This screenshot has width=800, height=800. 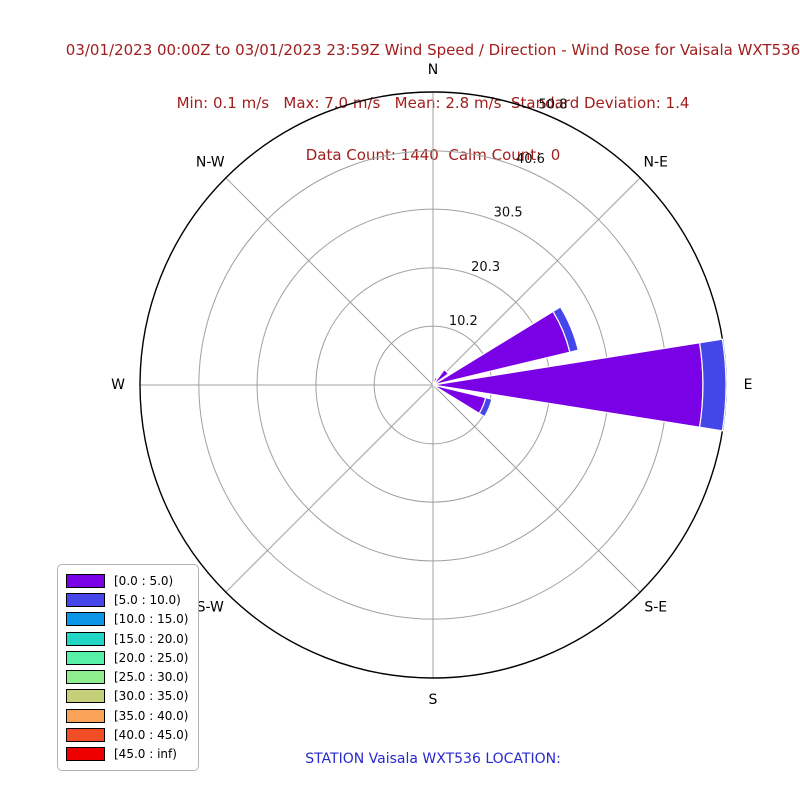 I want to click on compass-label-w: W, so click(x=118, y=385).